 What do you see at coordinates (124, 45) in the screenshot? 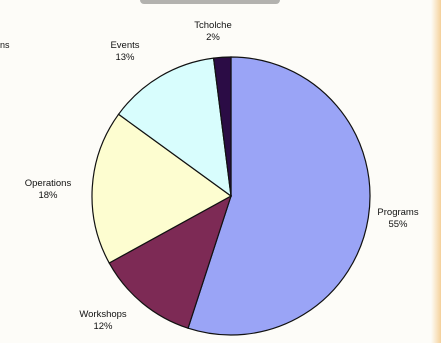
I see `slice-label-events: Events` at bounding box center [124, 45].